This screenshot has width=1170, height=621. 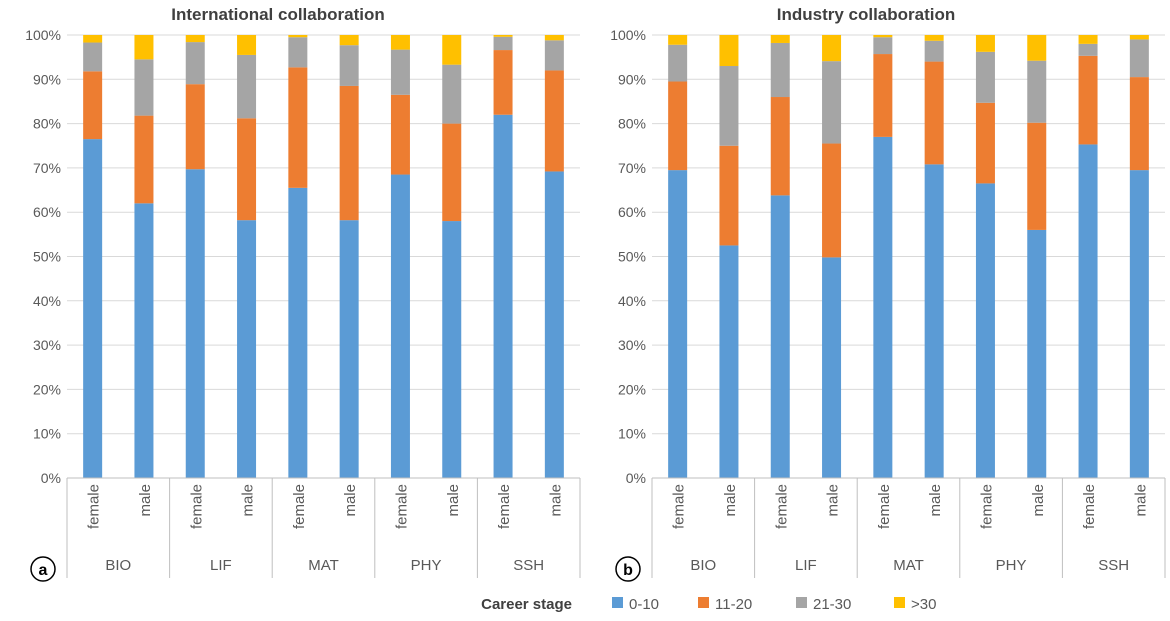 I want to click on chart-title: International collaboration, so click(x=277, y=14).